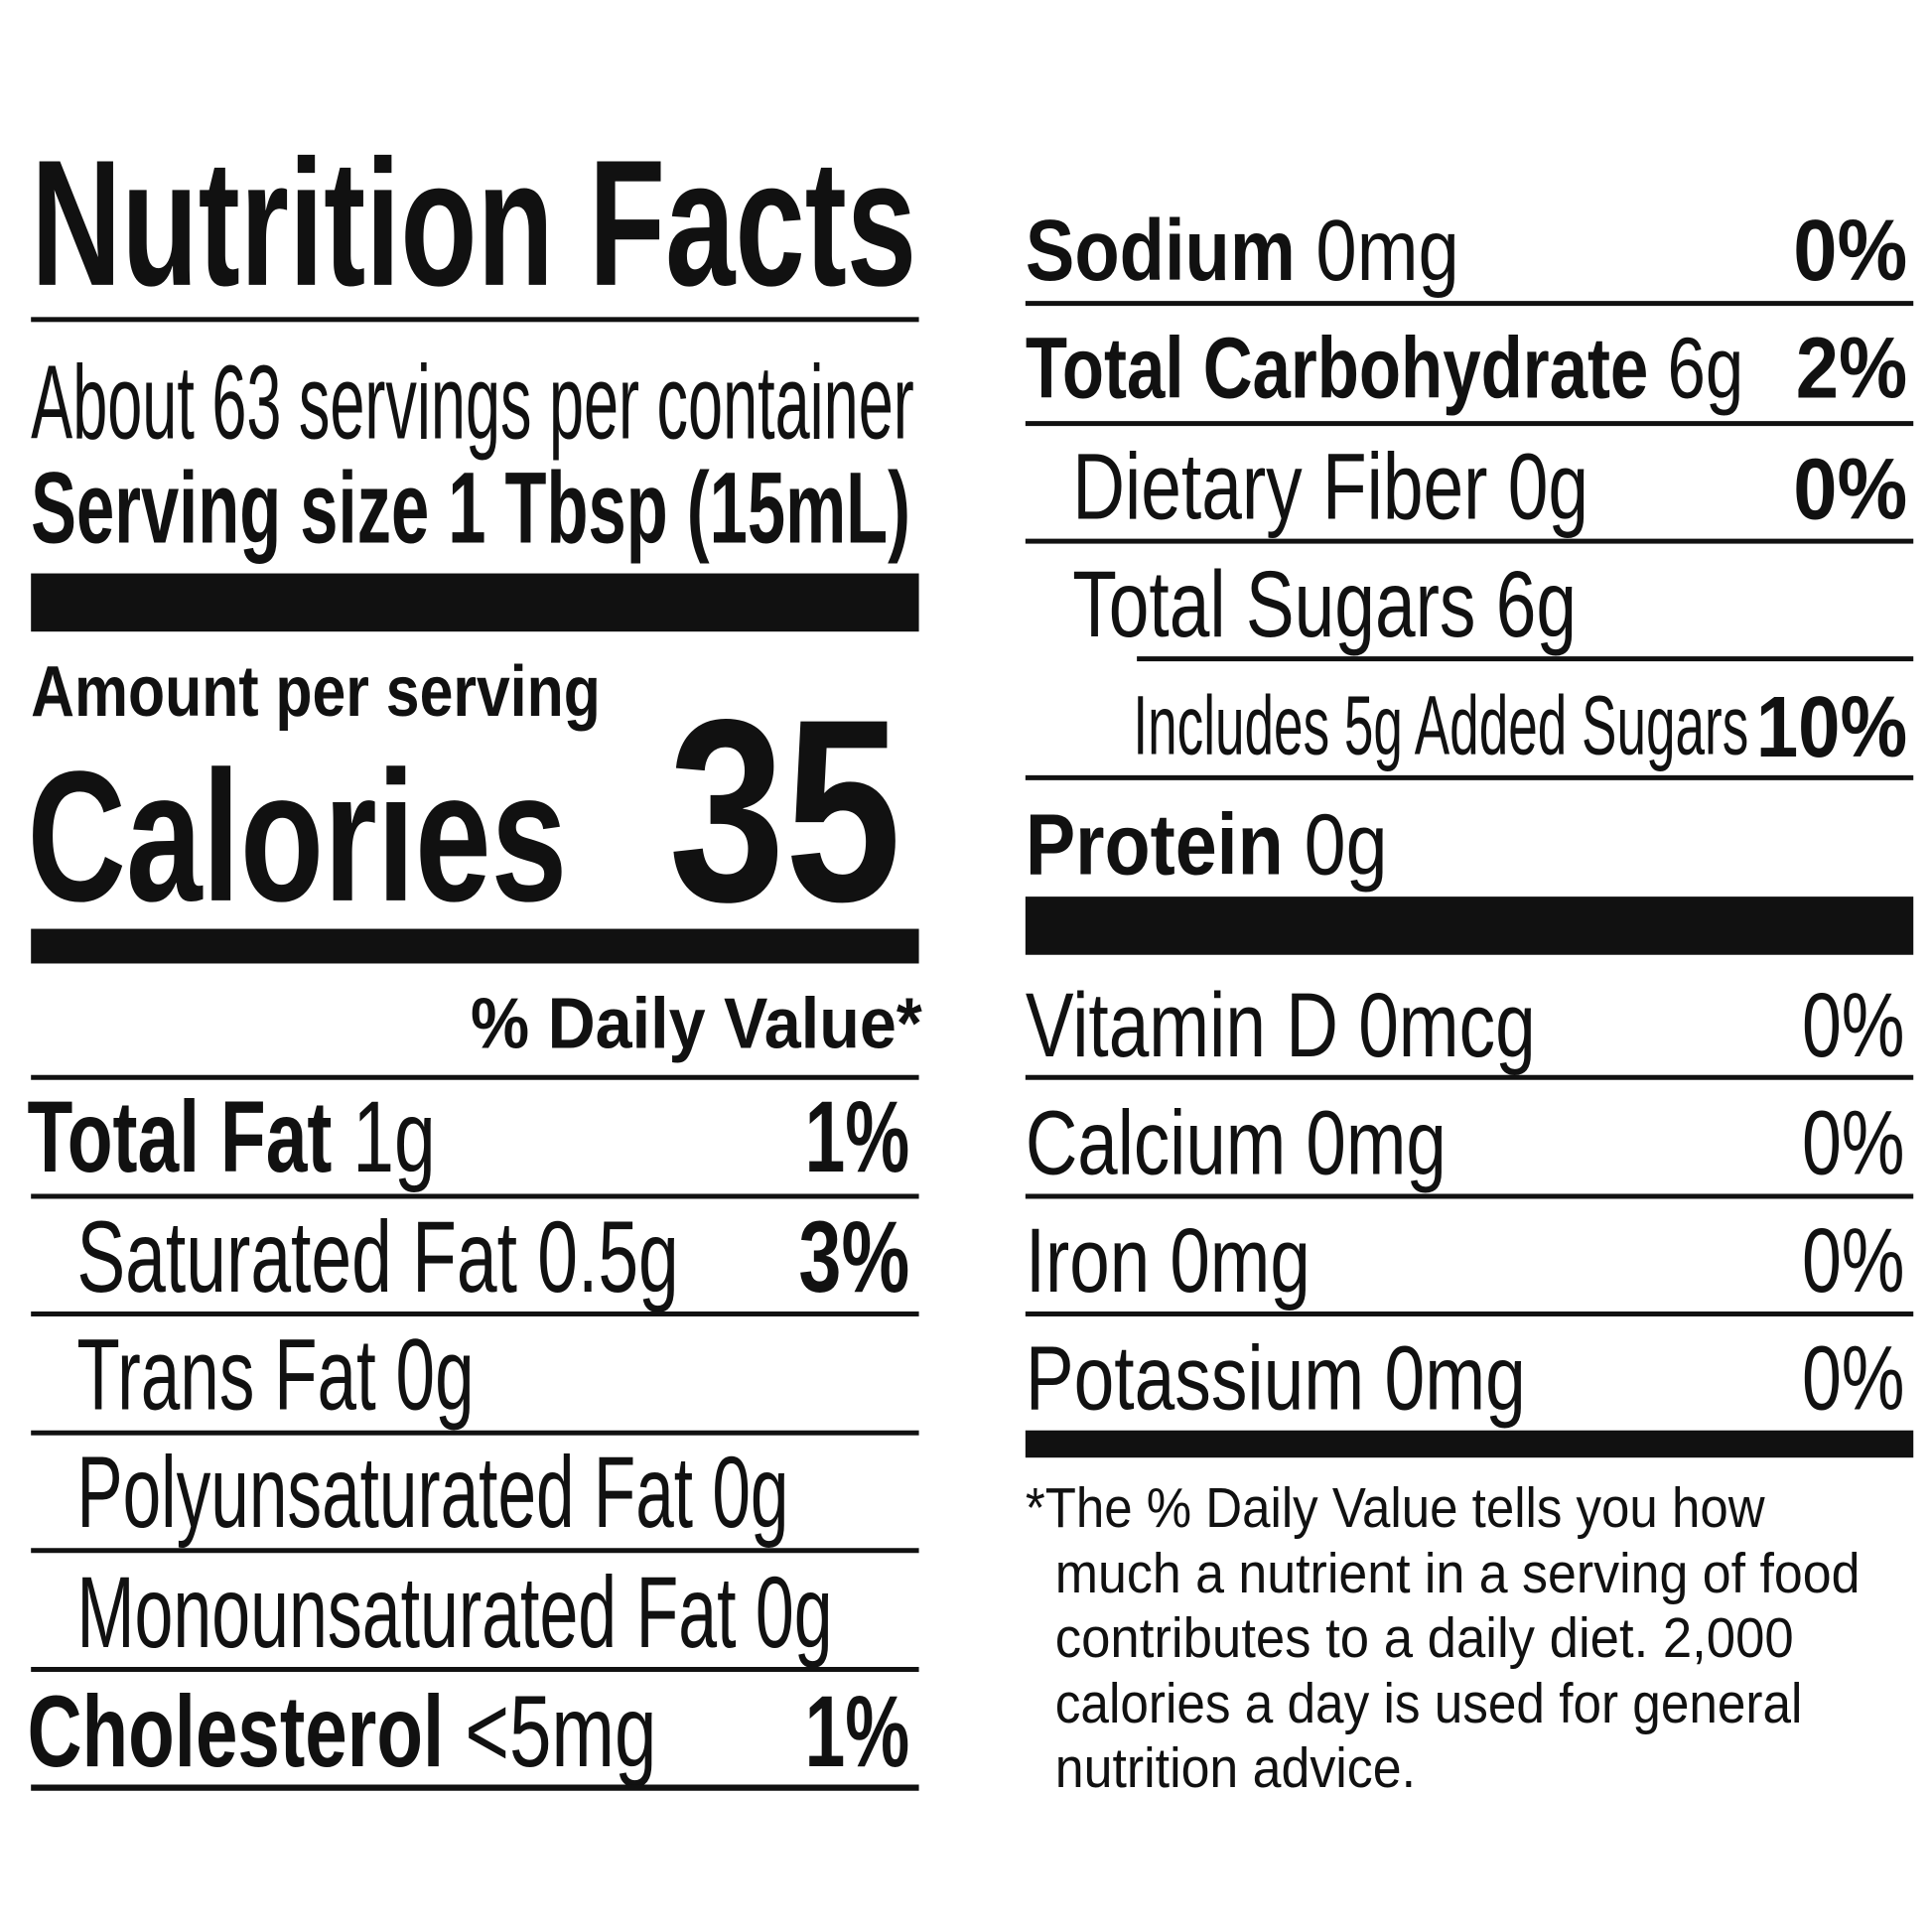 The height and width of the screenshot is (1932, 1932). What do you see at coordinates (1387, 250) in the screenshot?
I see `nutrient-amount: 0mg` at bounding box center [1387, 250].